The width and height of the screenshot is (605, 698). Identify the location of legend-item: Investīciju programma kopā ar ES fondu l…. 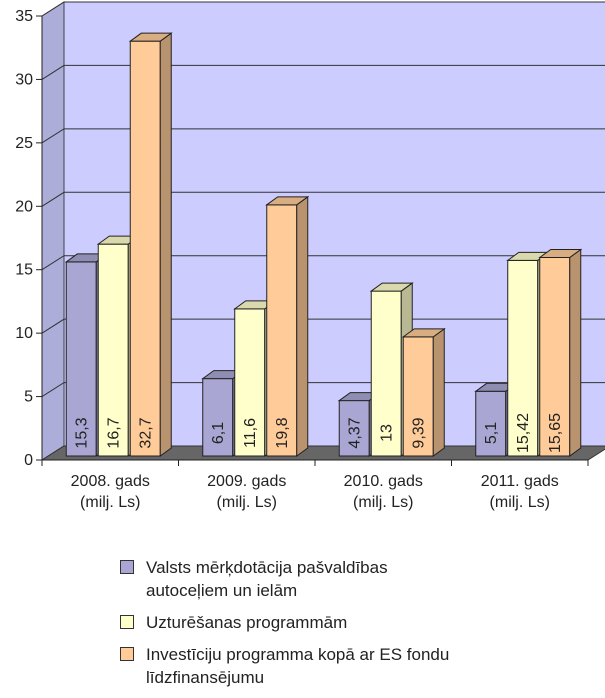
(330, 666).